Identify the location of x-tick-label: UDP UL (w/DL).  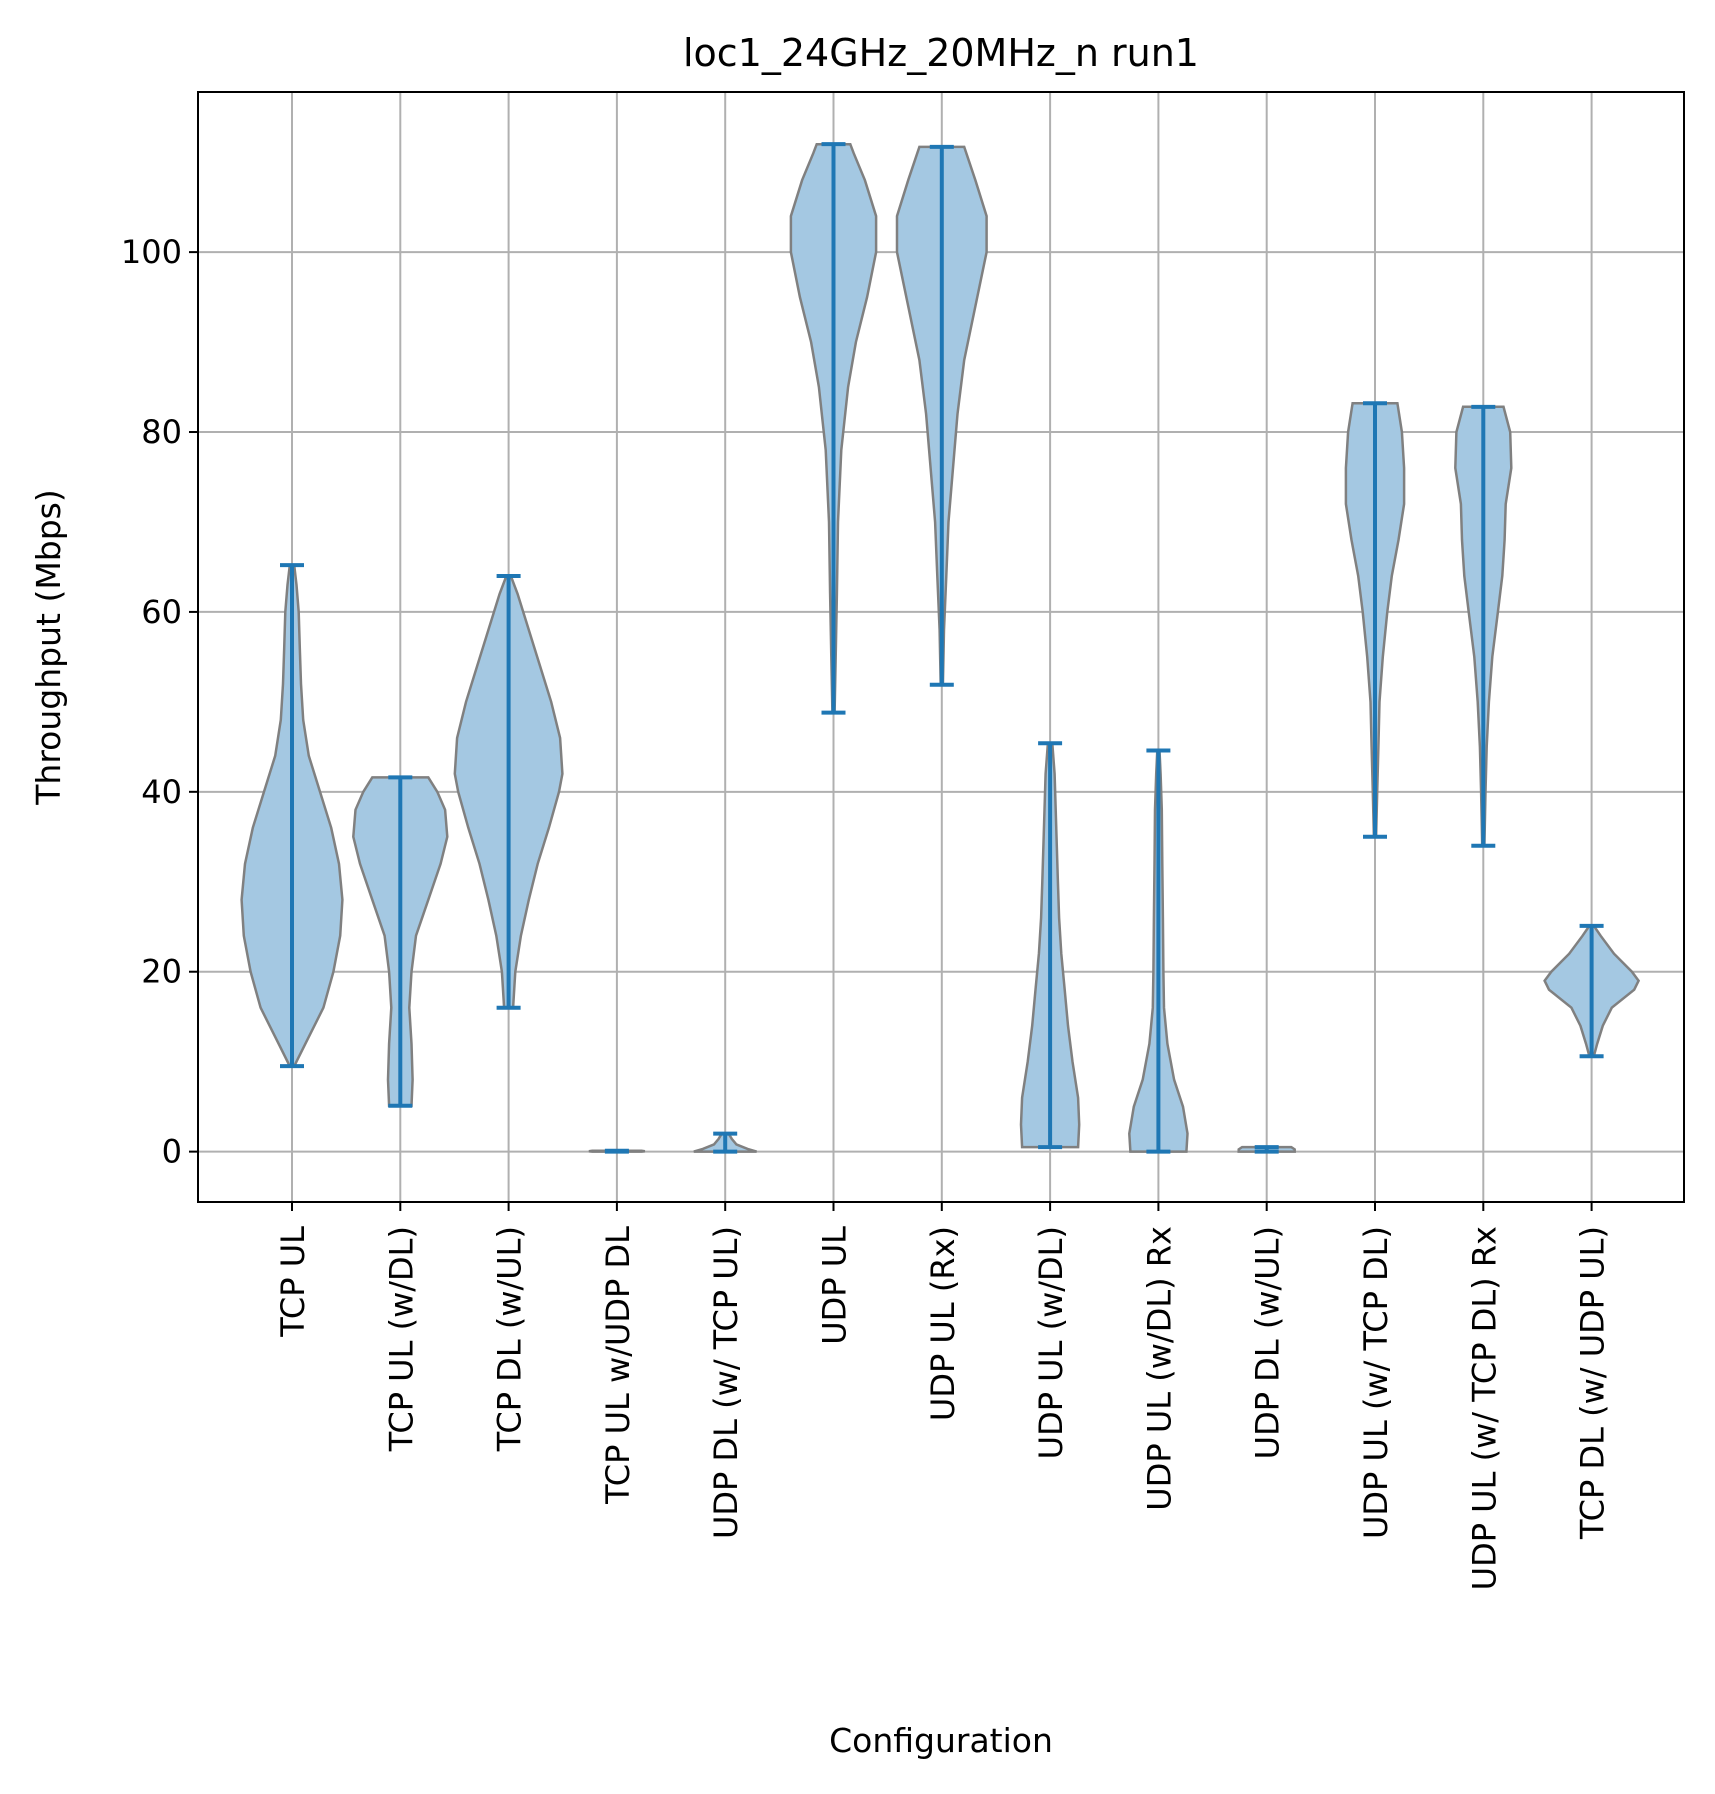
(1051, 1342).